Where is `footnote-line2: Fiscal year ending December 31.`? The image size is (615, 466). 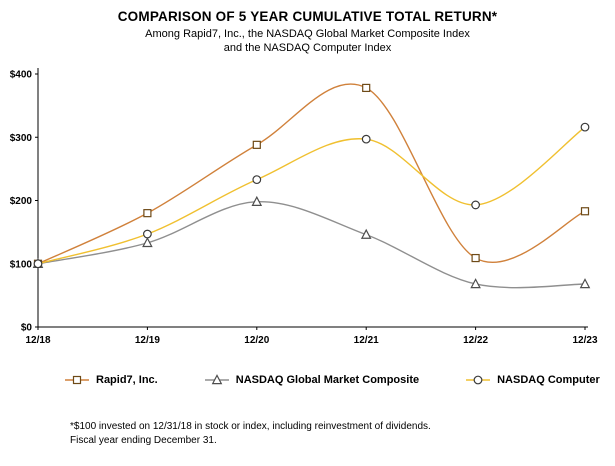 footnote-line2: Fiscal year ending December 31. is located at coordinates (143, 440).